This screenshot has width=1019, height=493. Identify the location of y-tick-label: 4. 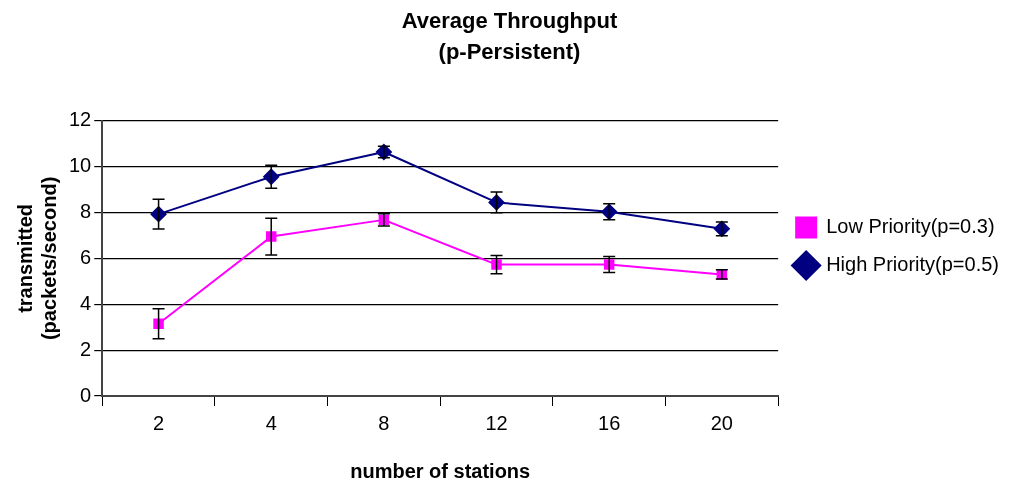
(86, 302).